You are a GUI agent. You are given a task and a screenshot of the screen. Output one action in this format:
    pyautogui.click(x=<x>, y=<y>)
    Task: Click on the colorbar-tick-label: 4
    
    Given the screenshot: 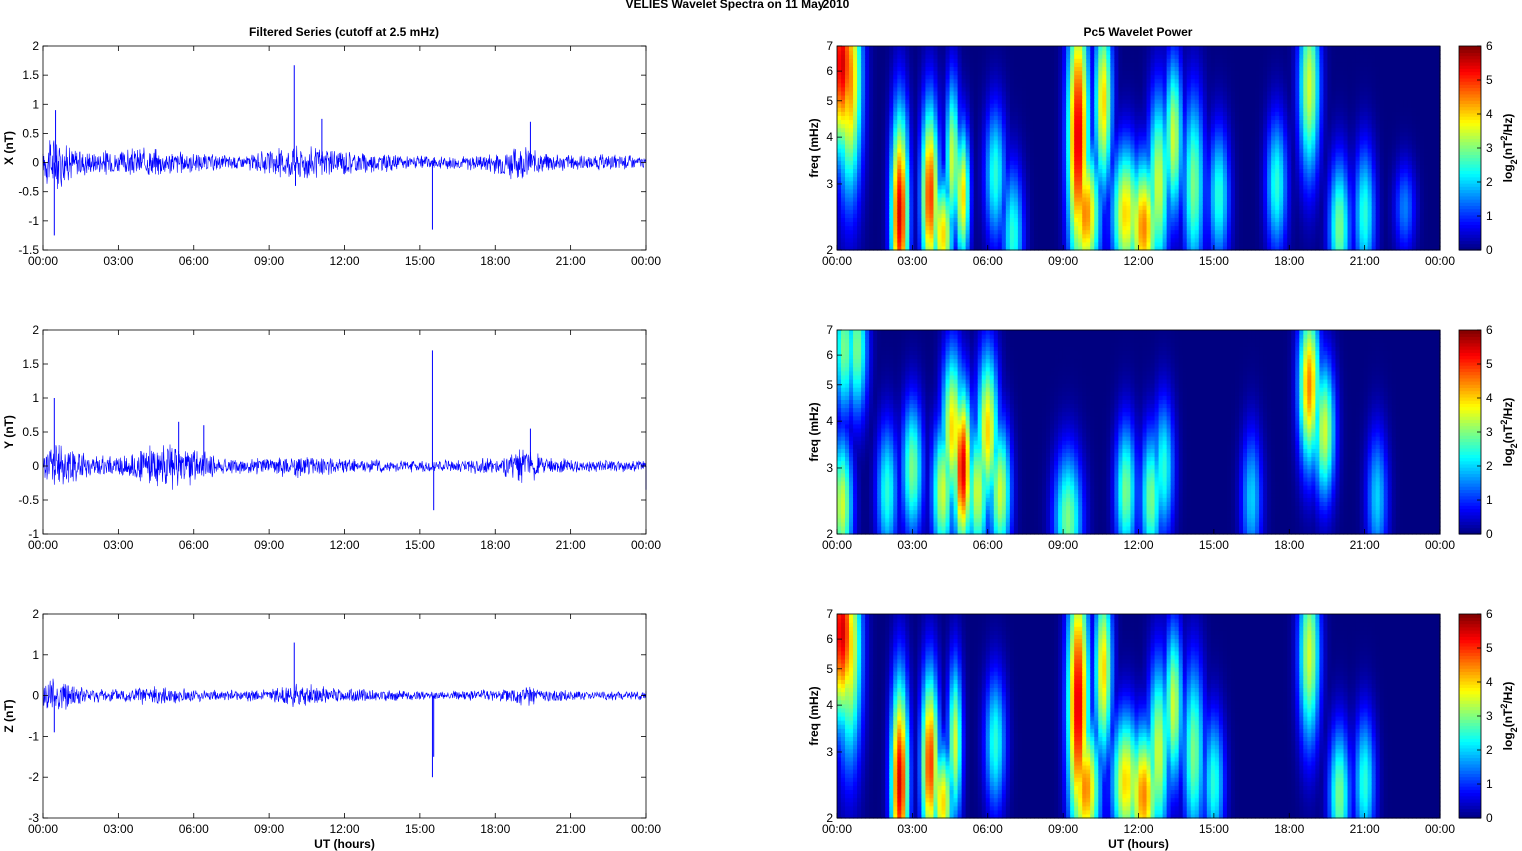 What is the action you would take?
    pyautogui.click(x=1489, y=114)
    